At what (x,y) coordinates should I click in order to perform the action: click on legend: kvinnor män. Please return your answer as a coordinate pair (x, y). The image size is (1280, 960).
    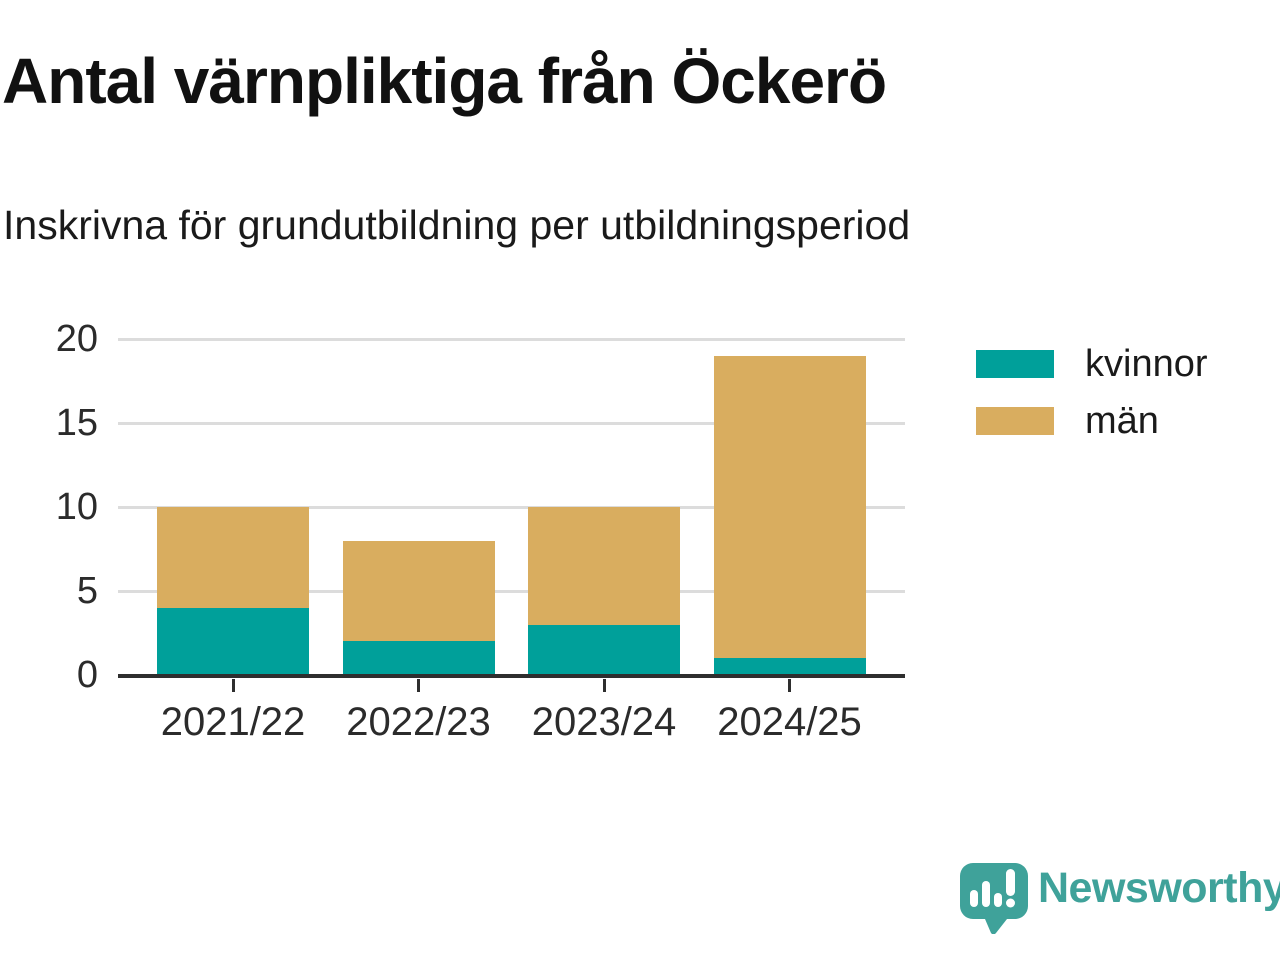
    Looking at the image, I should click on (1092, 392).